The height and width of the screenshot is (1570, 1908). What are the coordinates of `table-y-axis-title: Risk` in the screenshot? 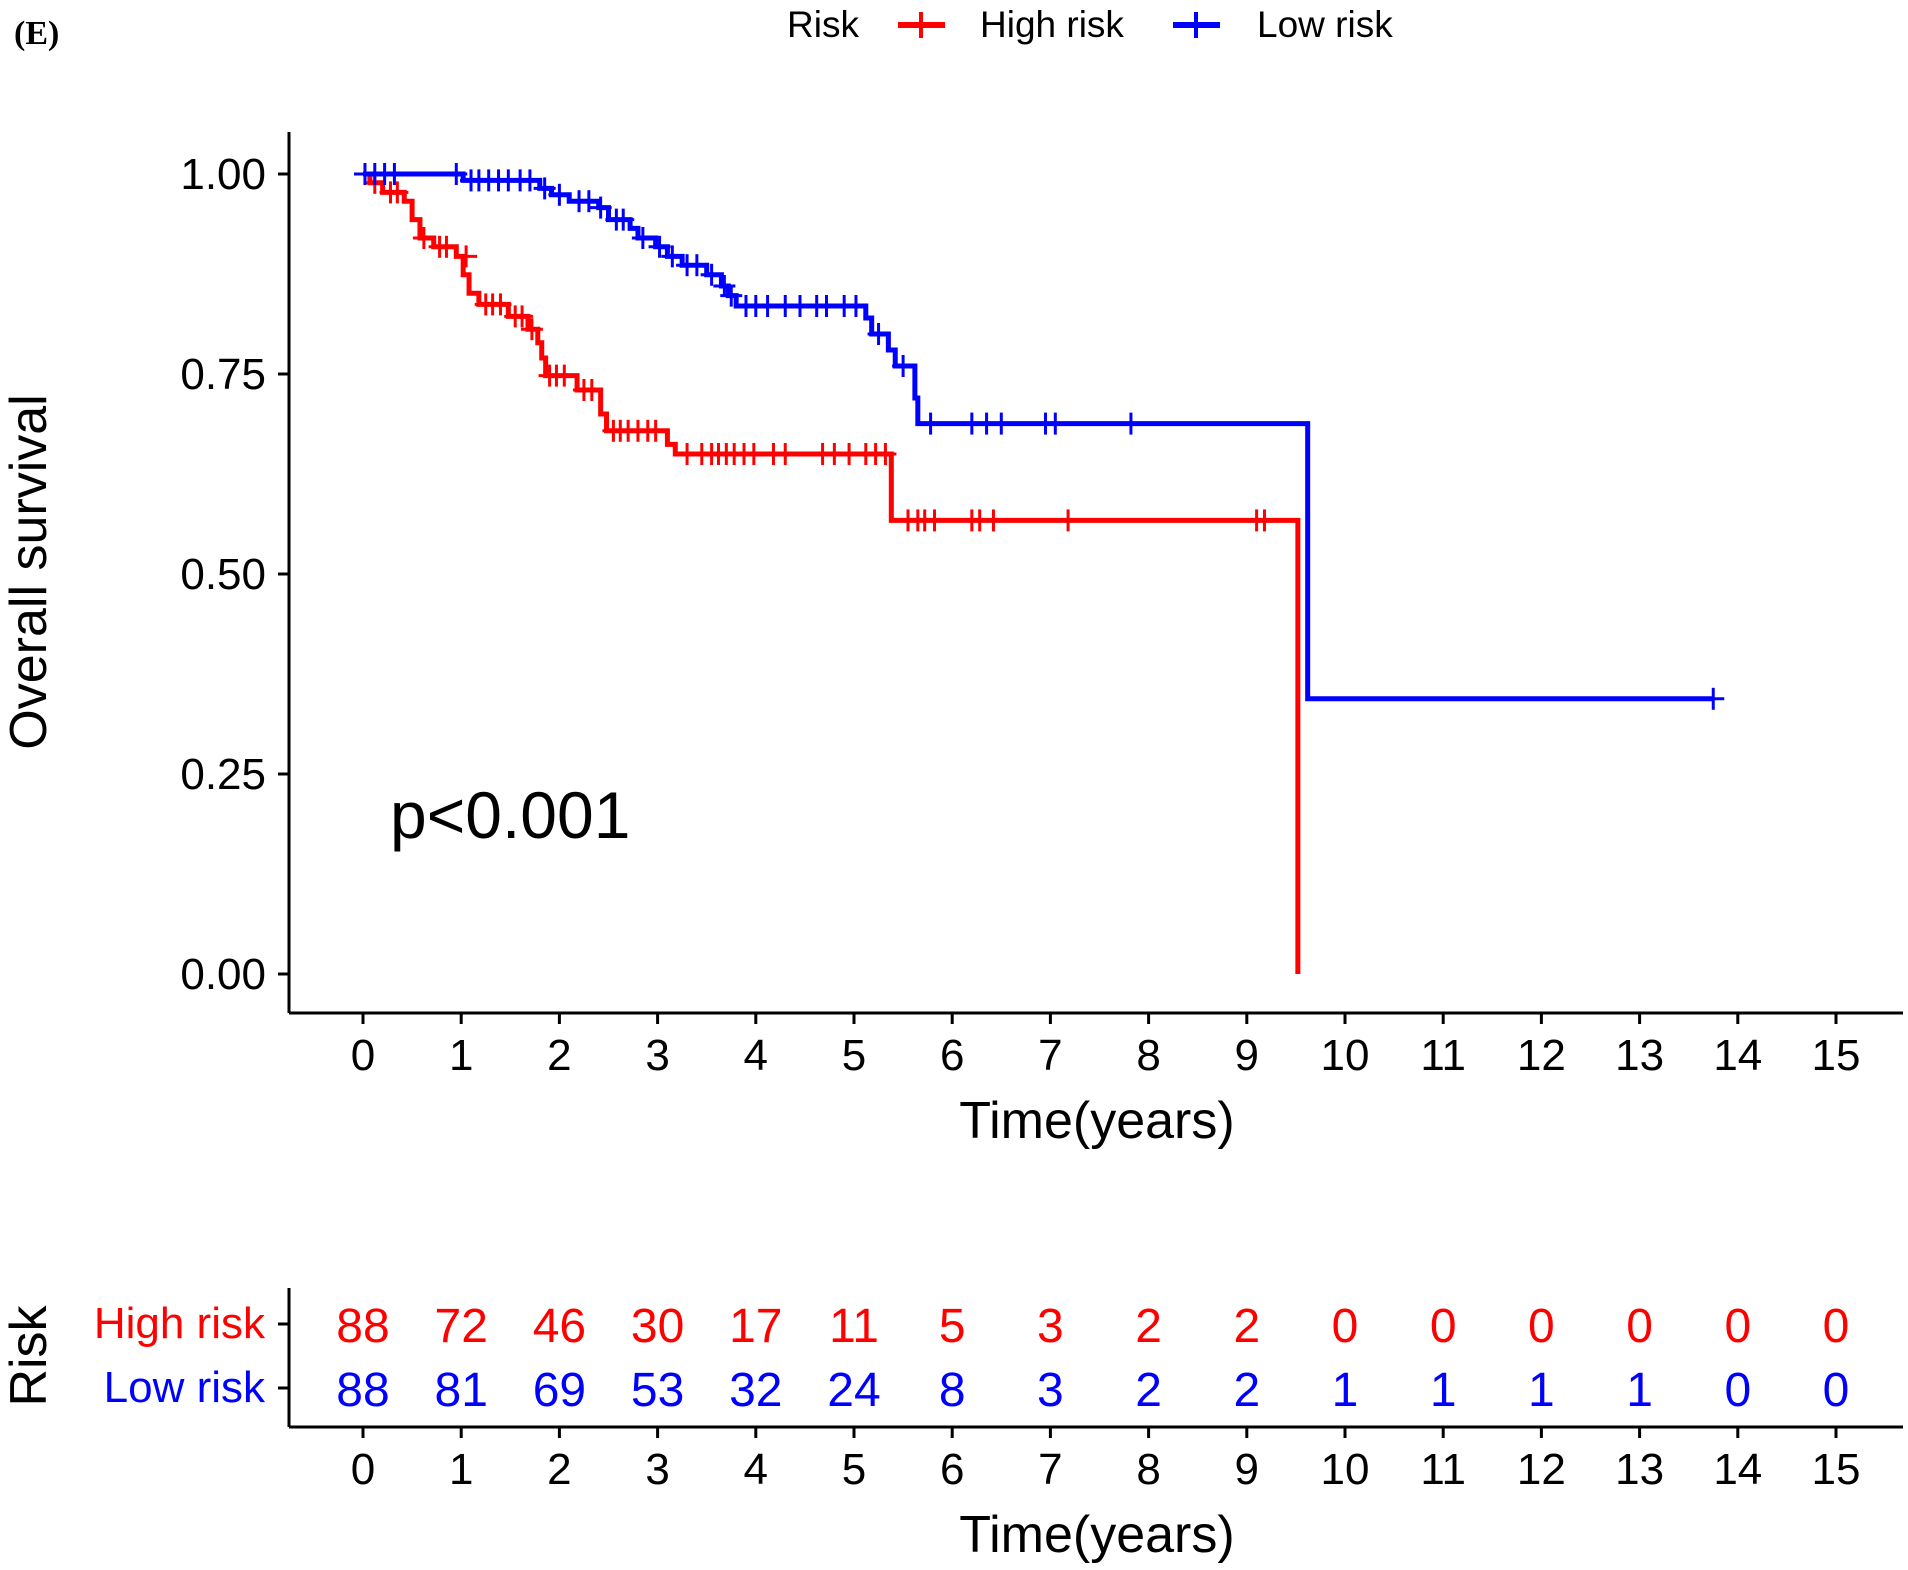 It's located at (29, 1355).